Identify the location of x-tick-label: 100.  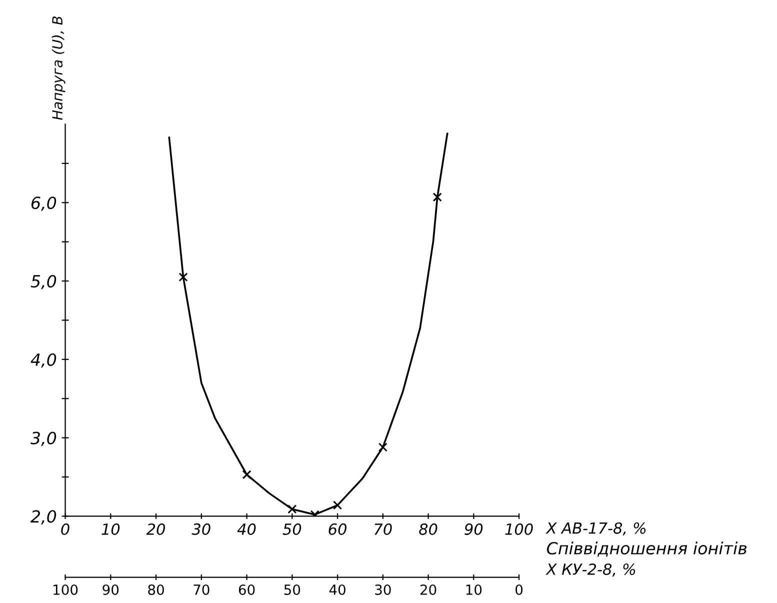
(519, 529).